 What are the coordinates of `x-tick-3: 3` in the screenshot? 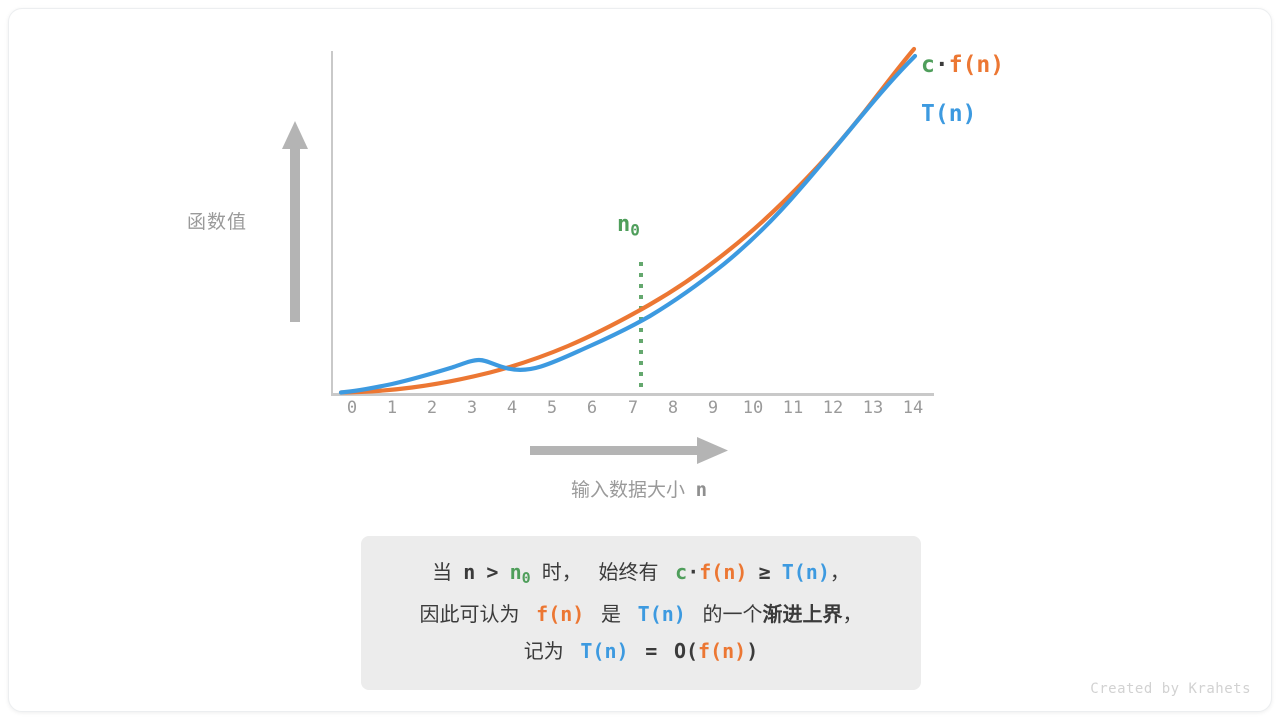 It's located at (472, 408).